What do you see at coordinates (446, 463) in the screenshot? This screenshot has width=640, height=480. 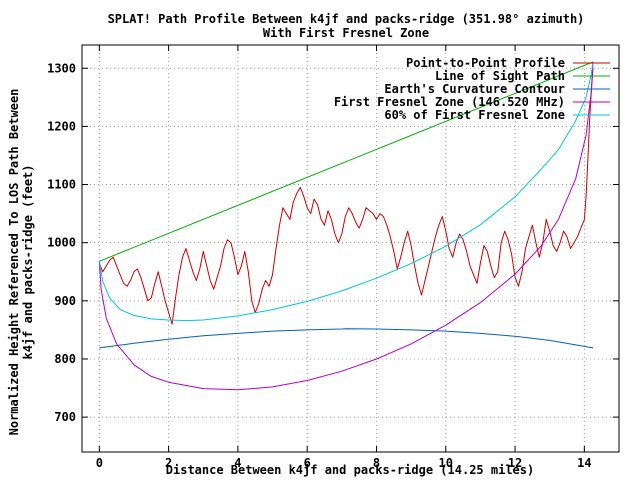 I see `x-tick-label: 10` at bounding box center [446, 463].